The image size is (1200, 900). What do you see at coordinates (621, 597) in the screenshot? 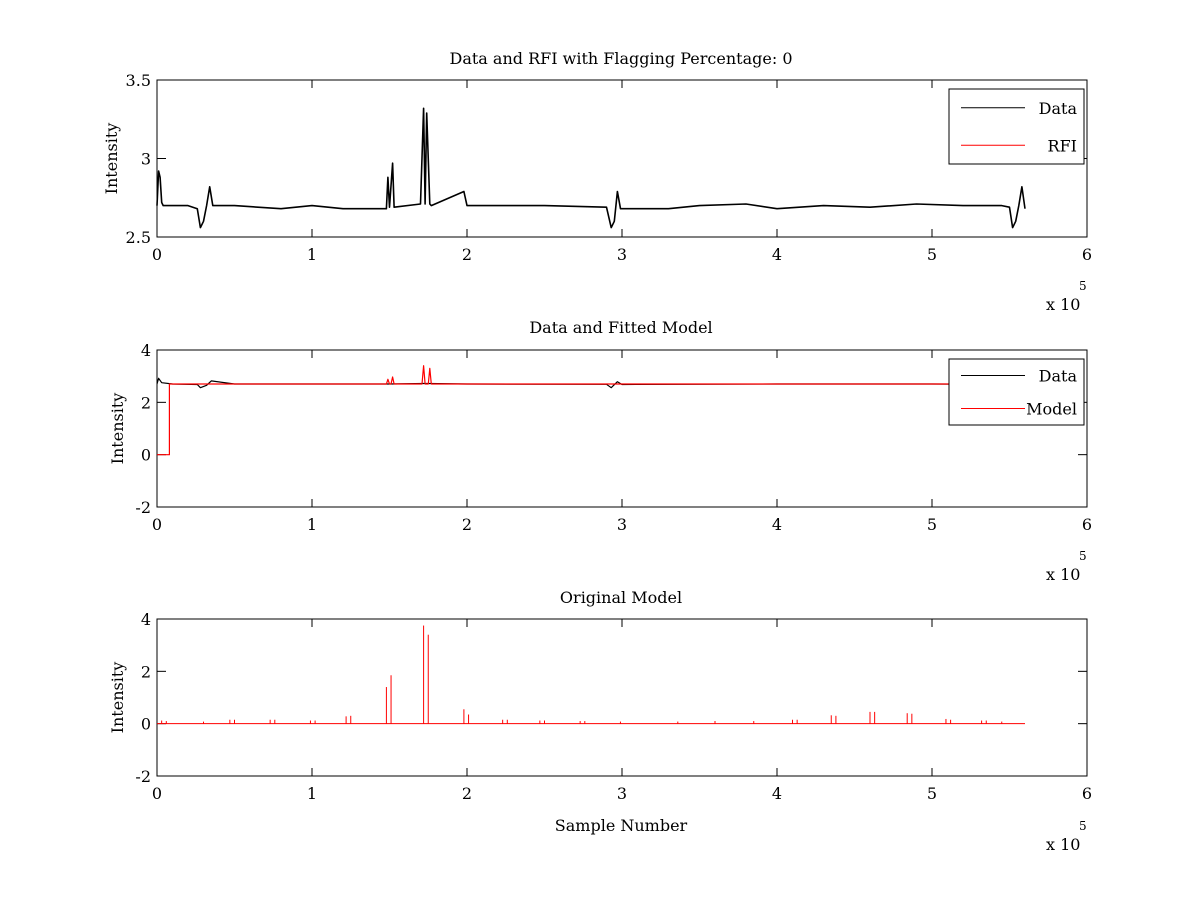
I see `subplot-title: Original Model` at bounding box center [621, 597].